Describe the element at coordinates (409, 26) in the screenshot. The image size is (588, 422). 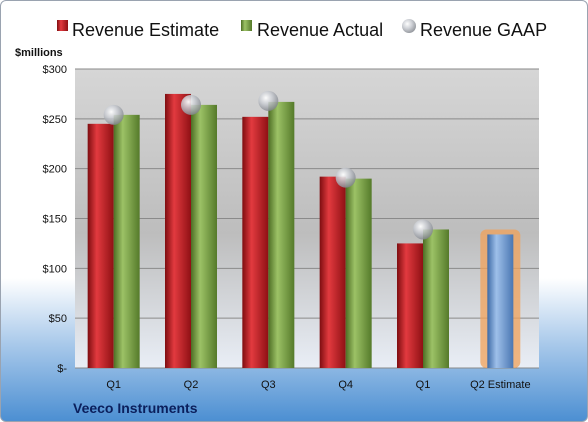
I see `legend-marker-gaap` at that location.